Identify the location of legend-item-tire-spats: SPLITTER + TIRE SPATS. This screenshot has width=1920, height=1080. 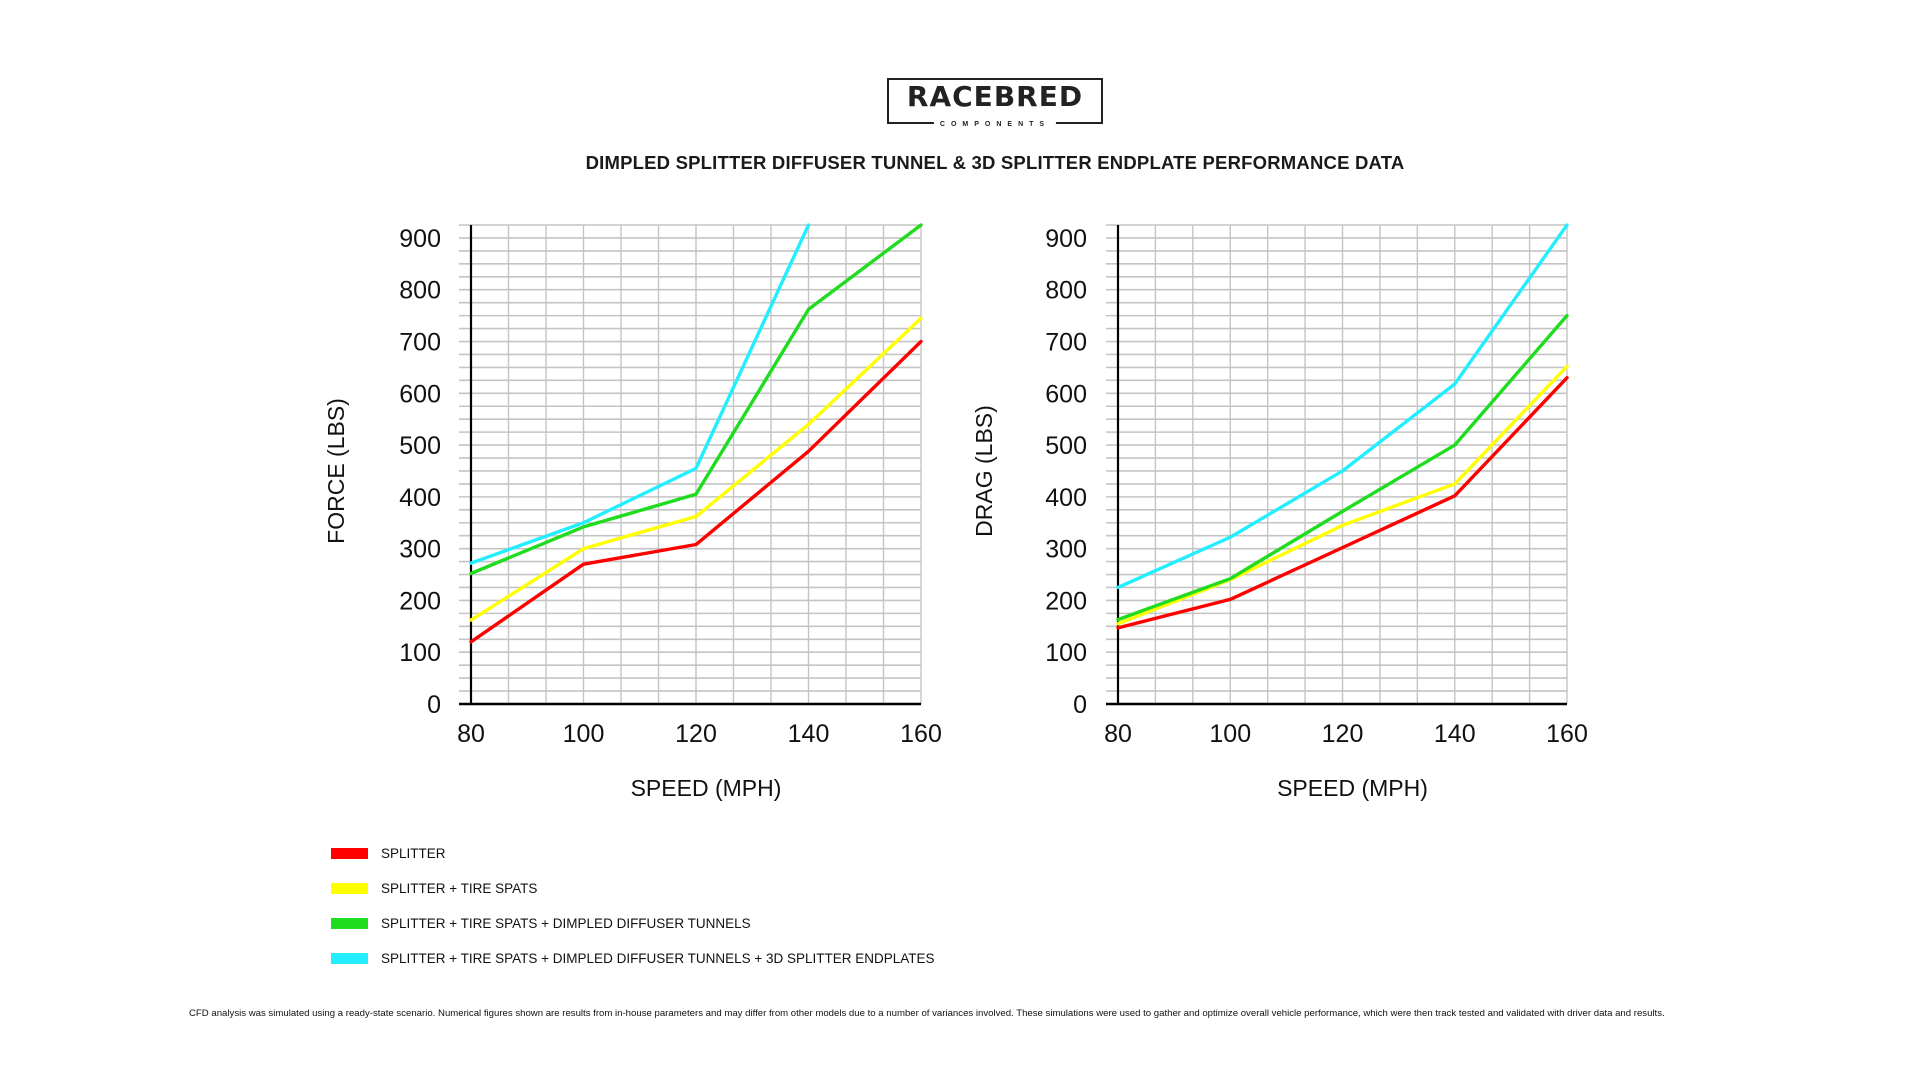
(633, 888).